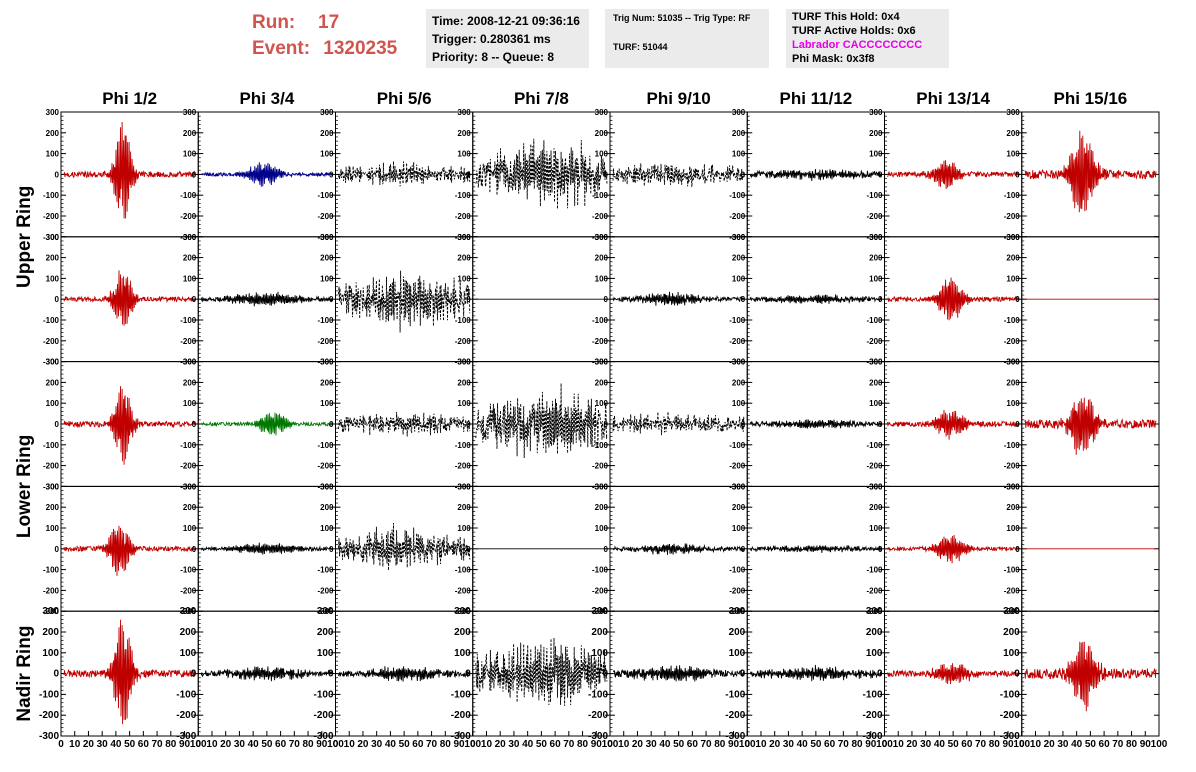 This screenshot has width=1196, height=772. What do you see at coordinates (682, 18) in the screenshot?
I see `trig-num-text: Trig Num: 51035 -- Trig Type: RF` at bounding box center [682, 18].